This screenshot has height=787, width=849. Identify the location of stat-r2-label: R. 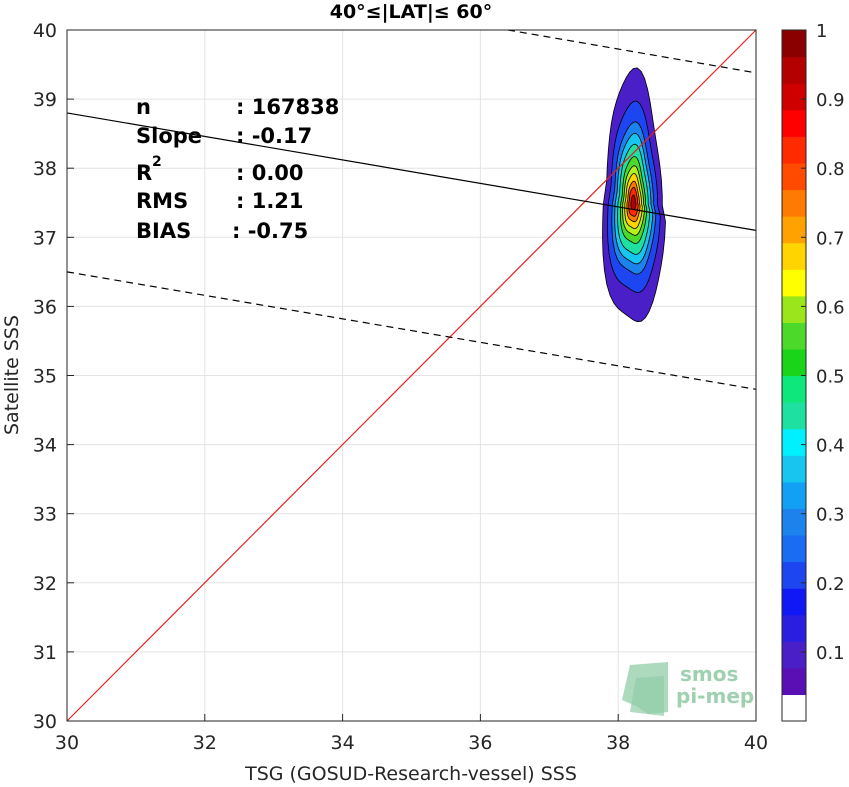
(144, 173).